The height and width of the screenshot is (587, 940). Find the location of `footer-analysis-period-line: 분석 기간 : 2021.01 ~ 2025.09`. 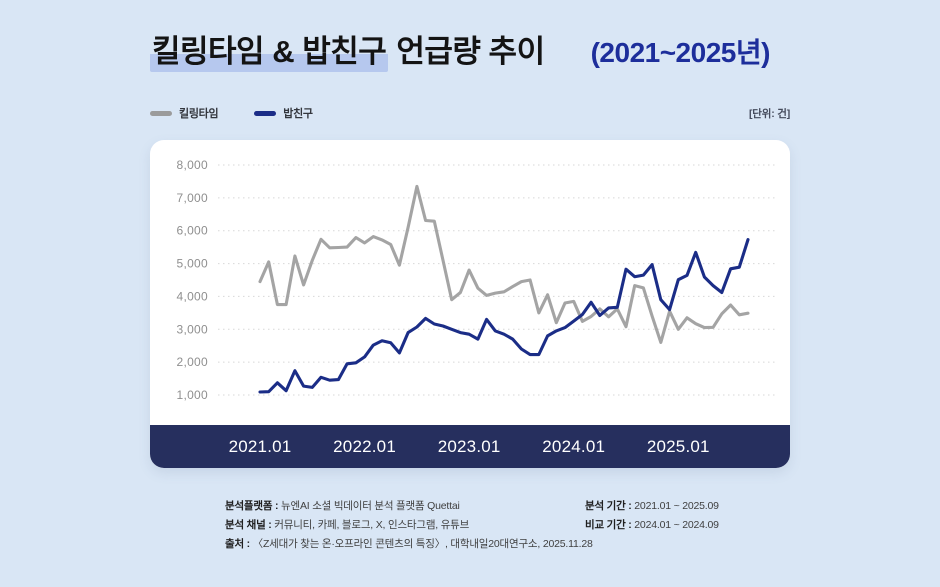

footer-analysis-period-line: 분석 기간 : 2021.01 ~ 2025.09 is located at coordinates (695, 506).